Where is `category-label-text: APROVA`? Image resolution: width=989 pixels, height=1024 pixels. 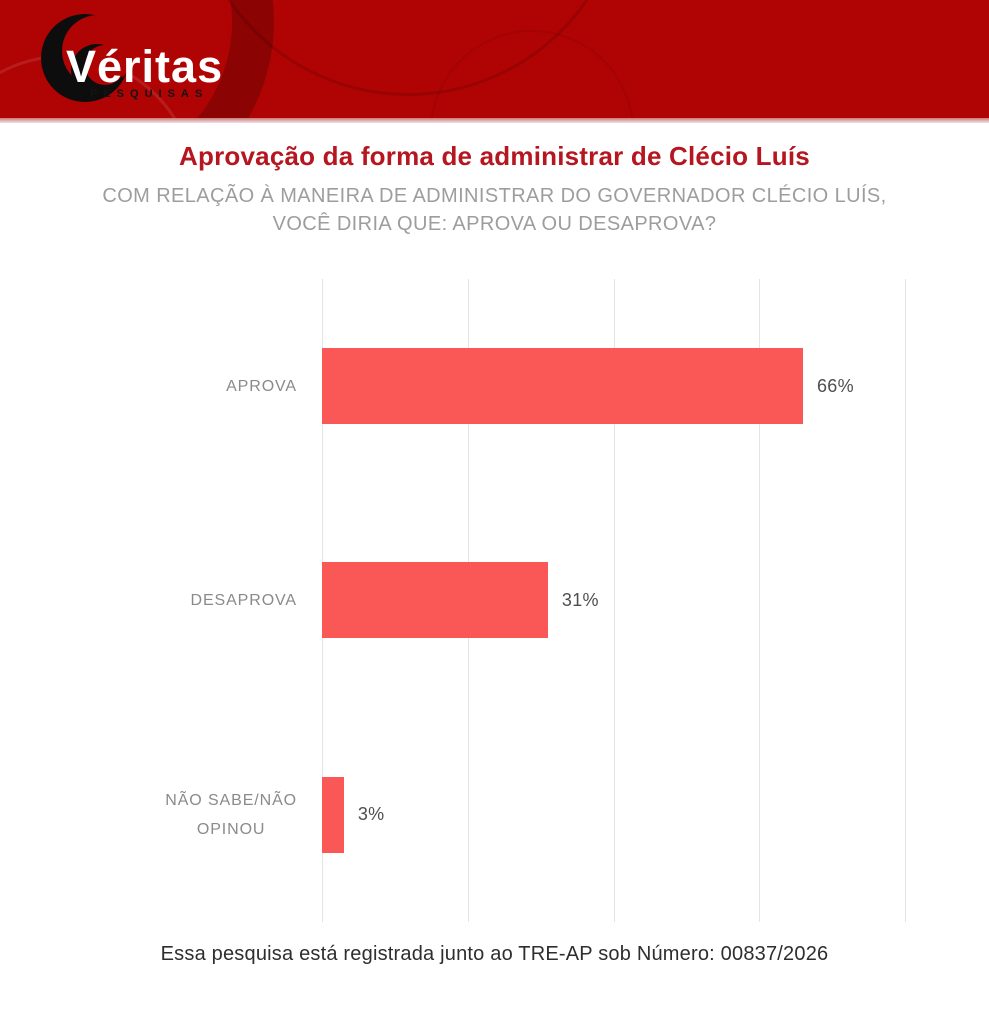
category-label-text: APROVA is located at coordinates (261, 386).